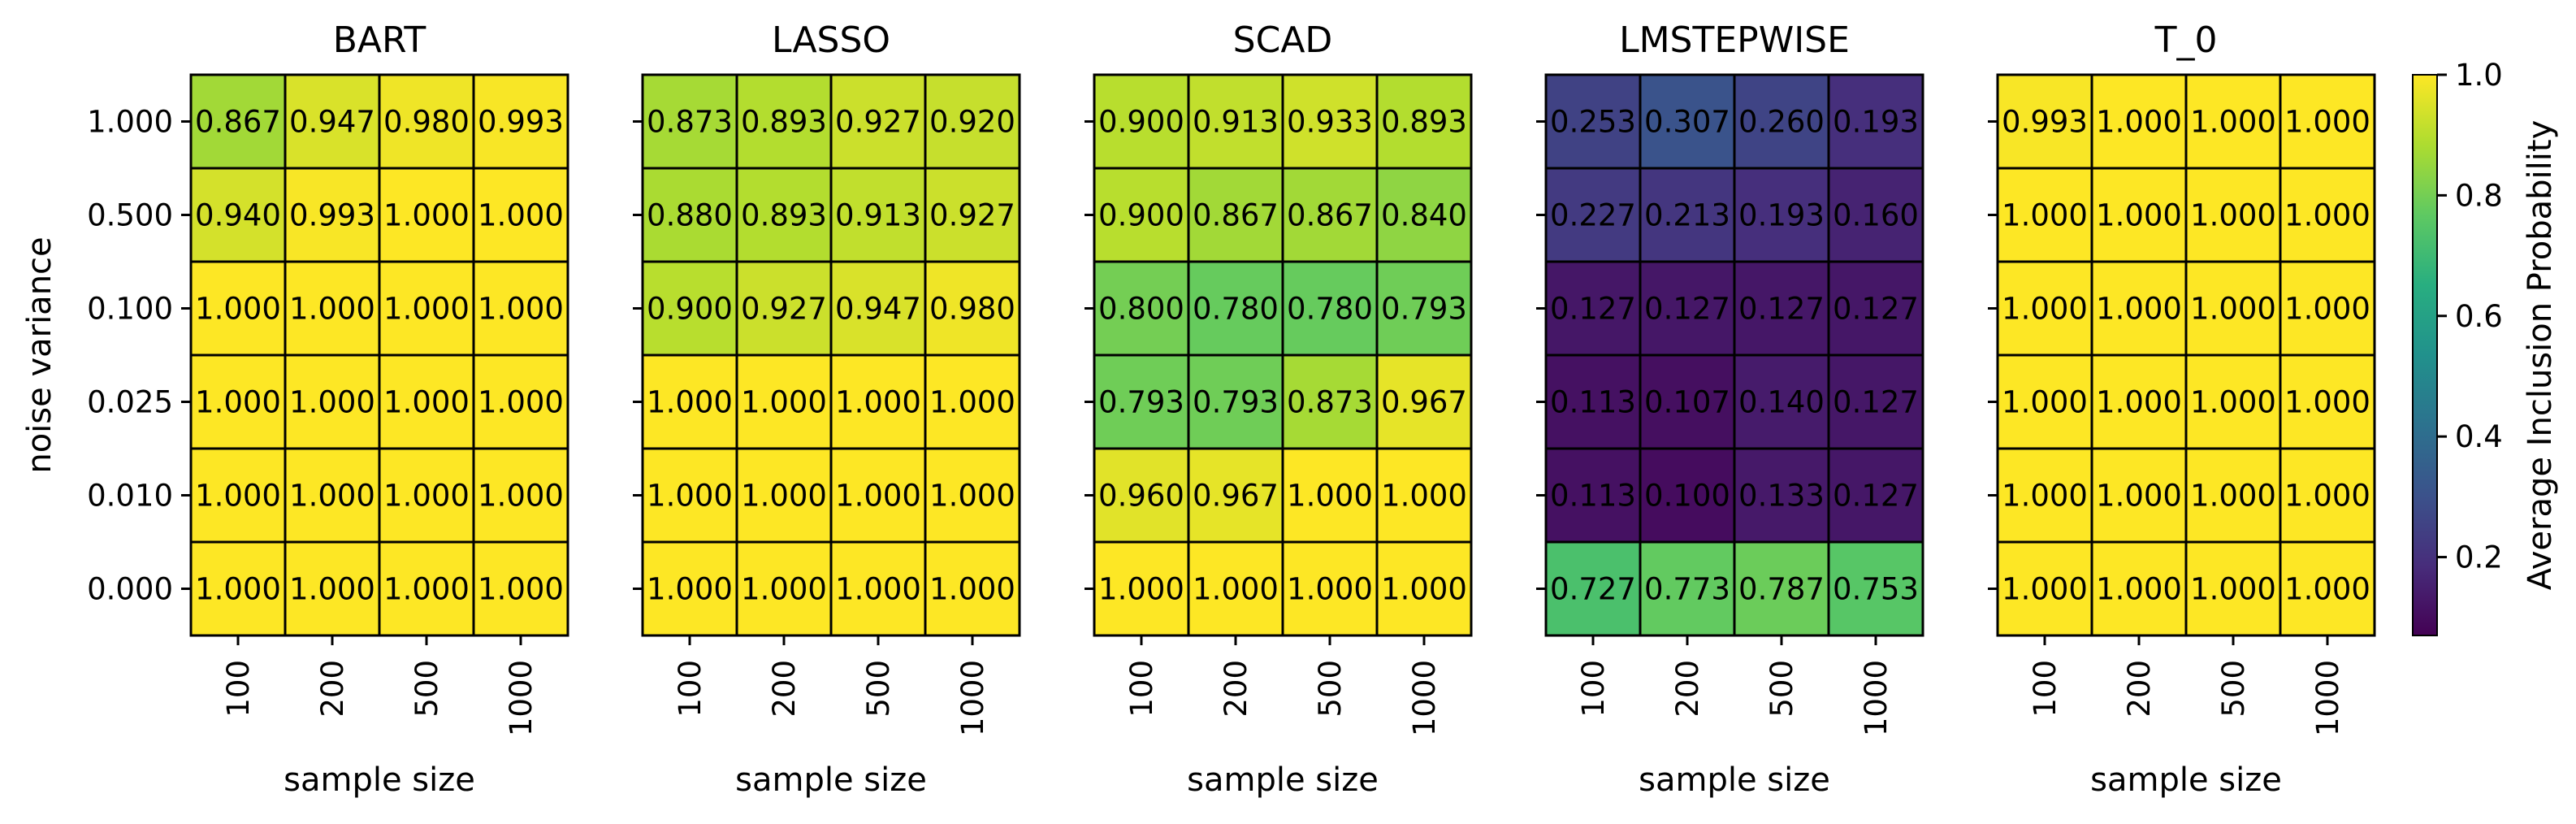  What do you see at coordinates (2479, 316) in the screenshot?
I see `colorbar-tick-label: 0.6` at bounding box center [2479, 316].